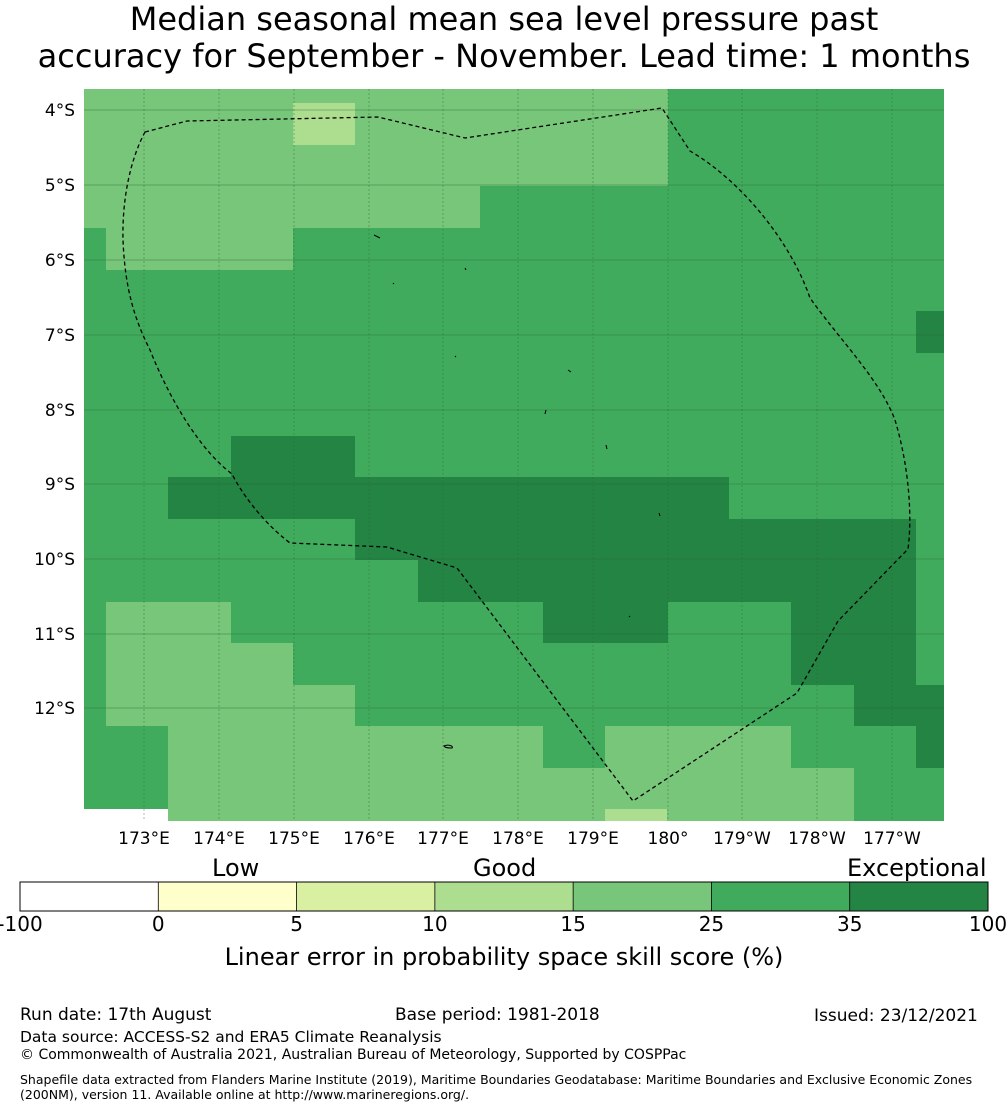  I want to click on longitude-label: 179°W, so click(742, 839).